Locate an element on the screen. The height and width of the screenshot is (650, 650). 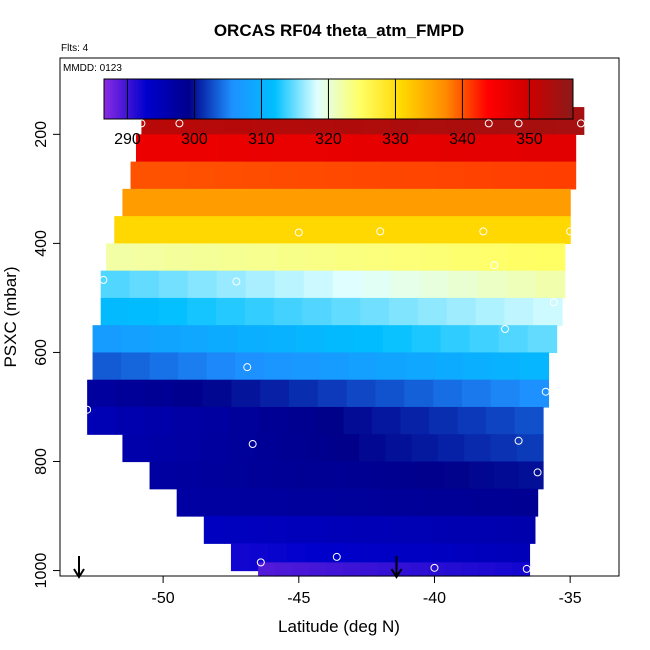
chart-title: ORCAS RF04 theta_atm_FMPD is located at coordinates (339, 30).